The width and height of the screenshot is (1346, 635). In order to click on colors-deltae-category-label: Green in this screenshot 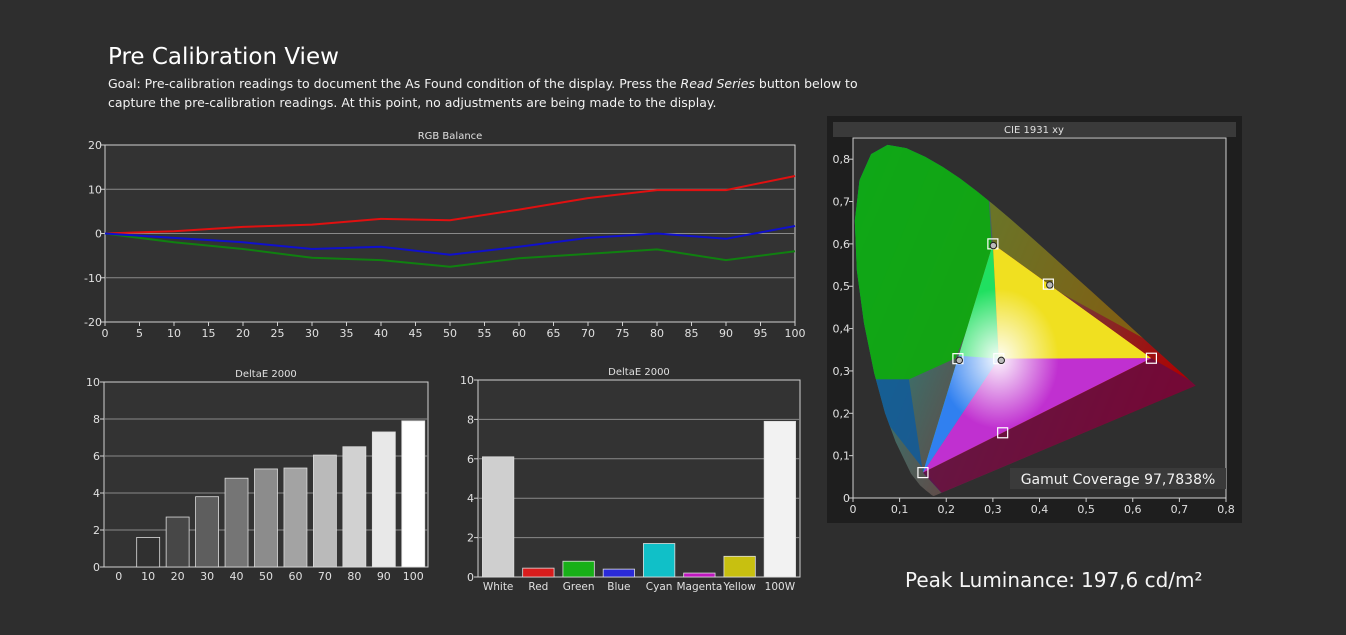, I will do `click(579, 587)`.